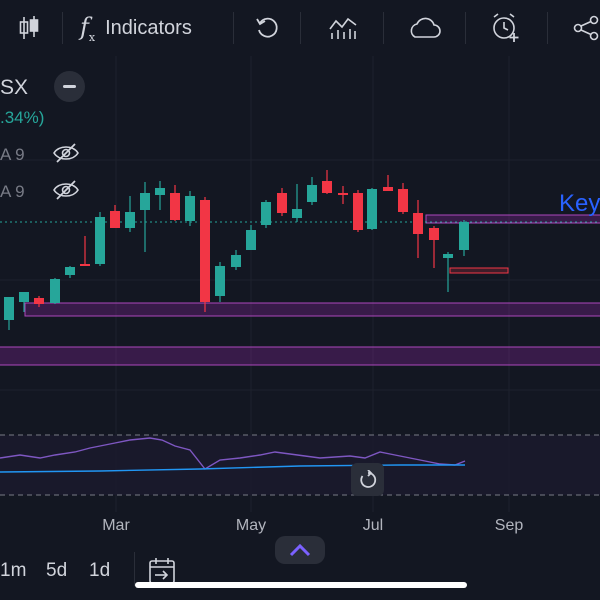 The image size is (600, 600). Describe the element at coordinates (373, 525) in the screenshot. I see `x-axis-label: Jul` at that location.